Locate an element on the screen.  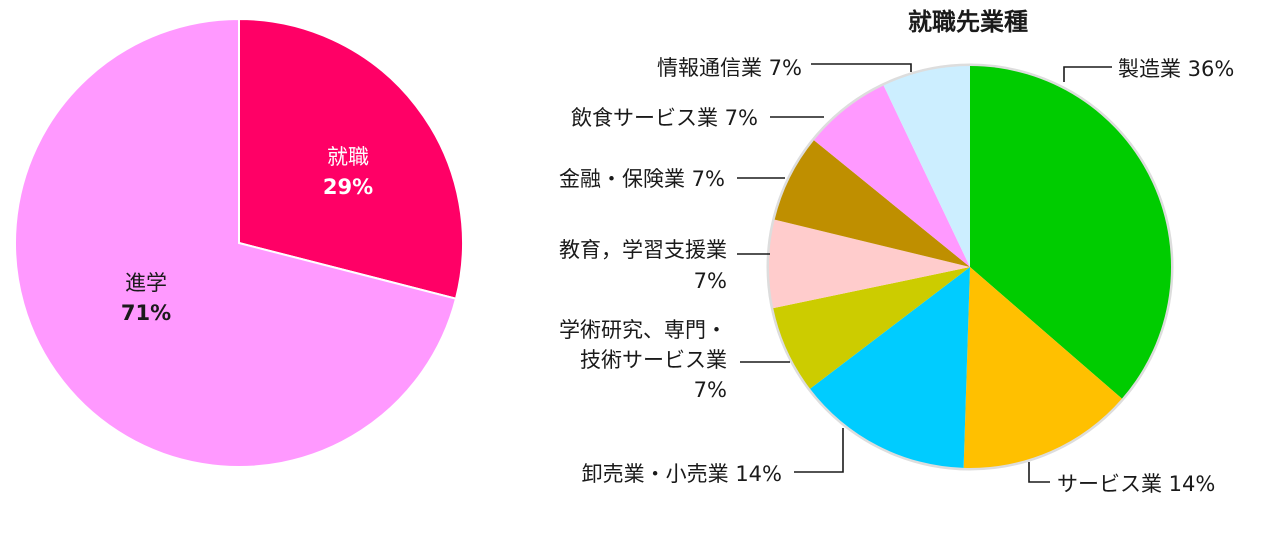
slice-services is located at coordinates (1042, 368).